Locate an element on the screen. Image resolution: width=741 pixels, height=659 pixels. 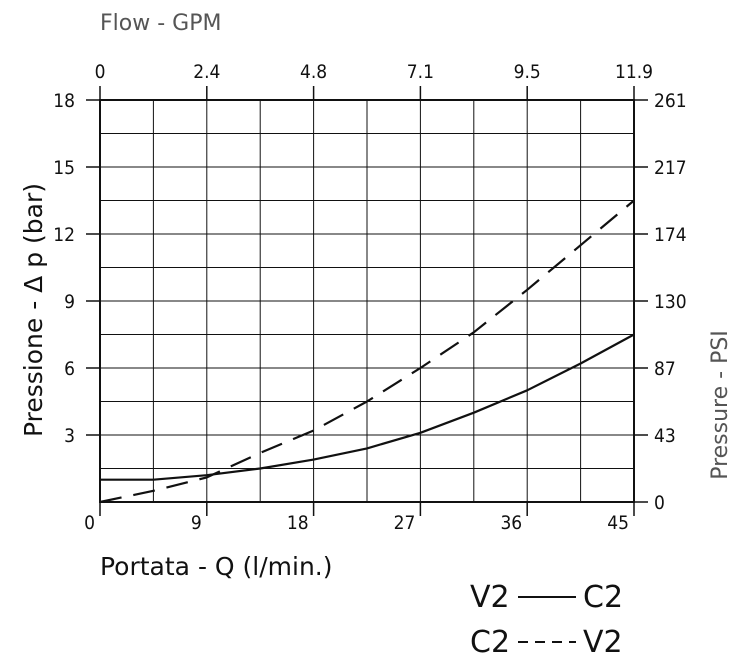
x2-tick-label: 11.9 is located at coordinates (634, 72).